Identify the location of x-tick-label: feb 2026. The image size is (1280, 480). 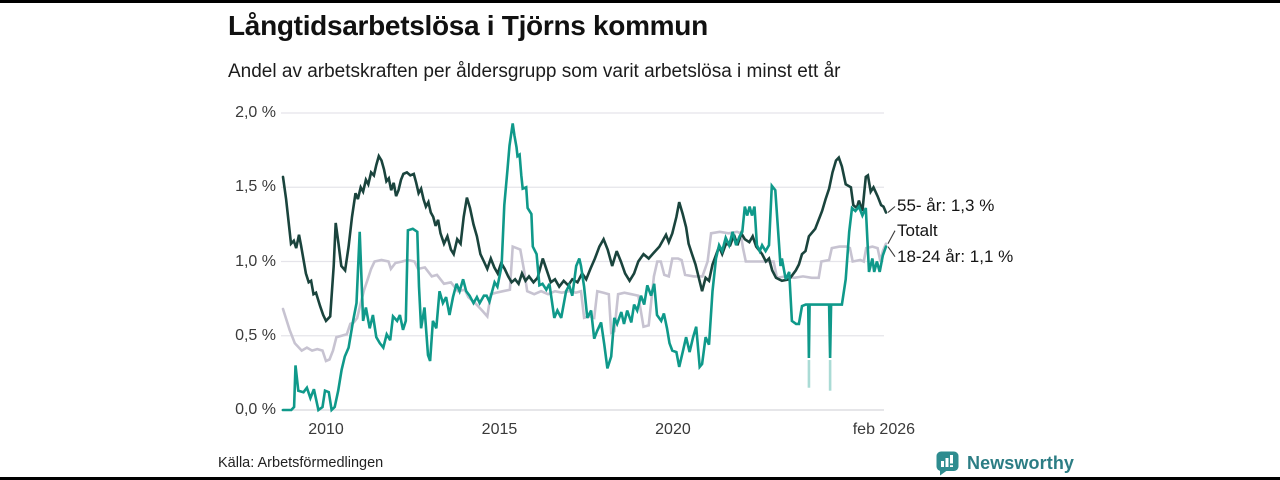
(884, 429).